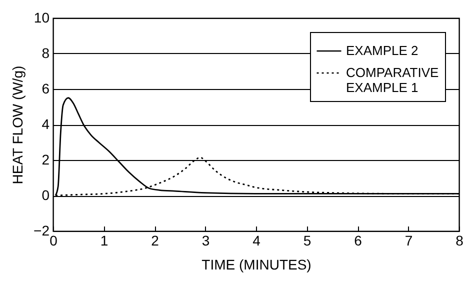 Image resolution: width=474 pixels, height=286 pixels. Describe the element at coordinates (104, 240) in the screenshot. I see `x-tick-label: 1` at that location.